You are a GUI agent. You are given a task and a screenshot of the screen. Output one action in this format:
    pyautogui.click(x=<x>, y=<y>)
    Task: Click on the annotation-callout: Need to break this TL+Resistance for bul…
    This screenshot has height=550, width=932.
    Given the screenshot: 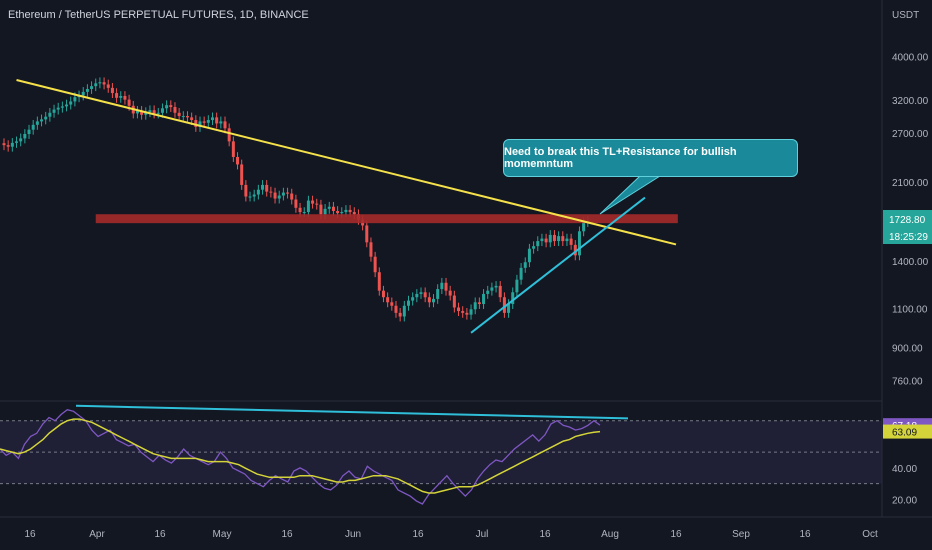 What is the action you would take?
    pyautogui.click(x=650, y=158)
    